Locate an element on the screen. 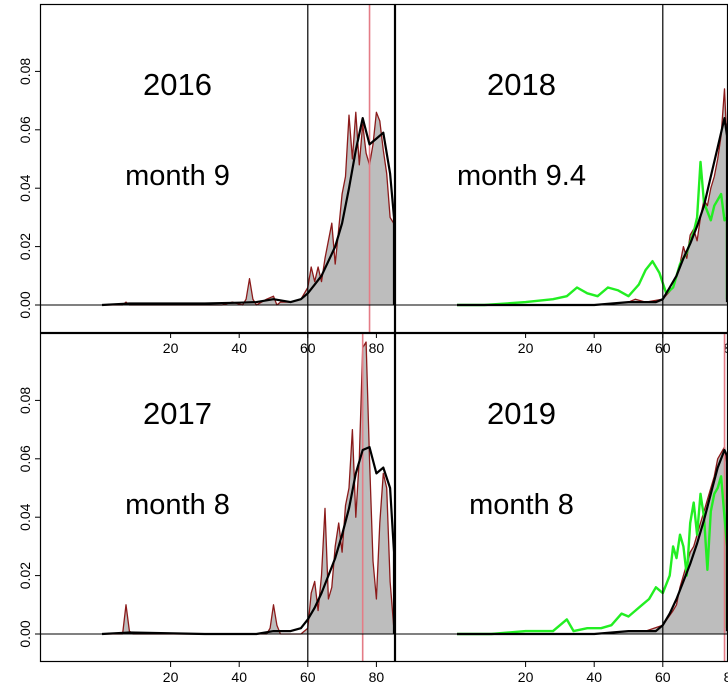  year-label: 2017 is located at coordinates (177, 413).